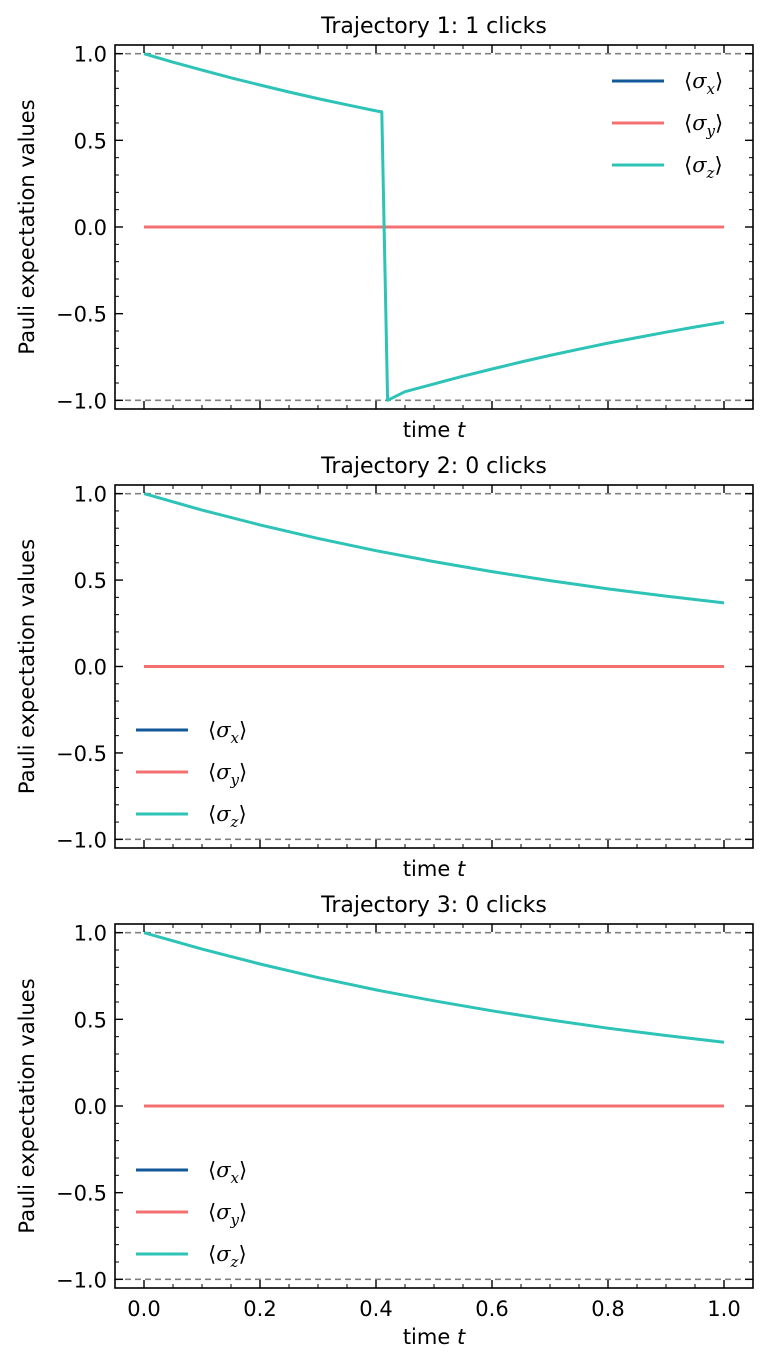  Describe the element at coordinates (433, 905) in the screenshot. I see `chart-title: Trajectory 3: 0 clicks` at that location.